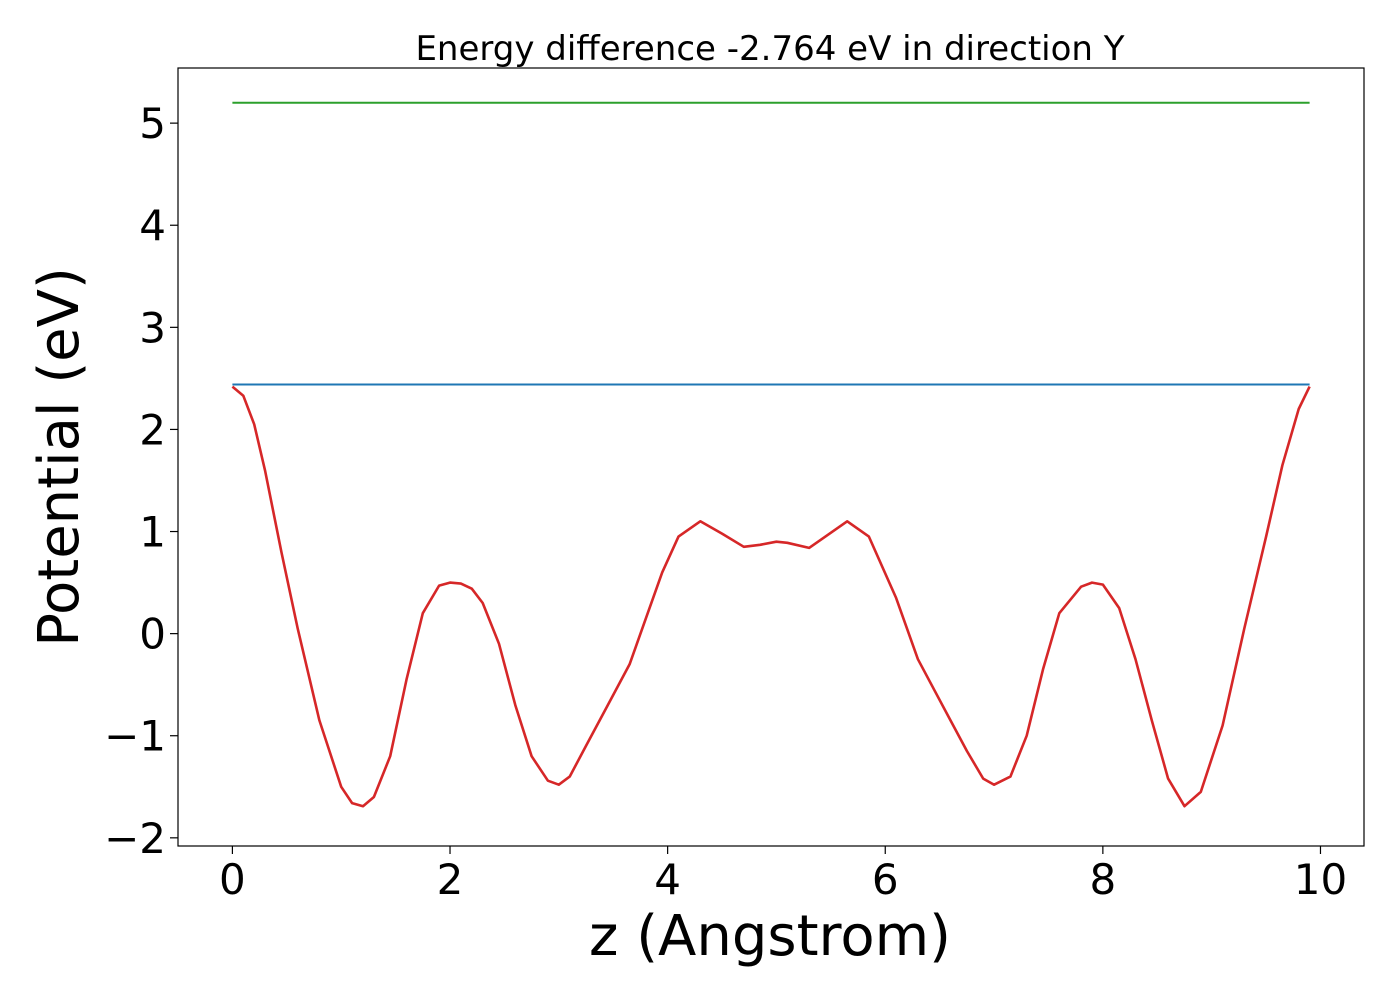  Describe the element at coordinates (667, 879) in the screenshot. I see `x-tick-label: 4` at that location.